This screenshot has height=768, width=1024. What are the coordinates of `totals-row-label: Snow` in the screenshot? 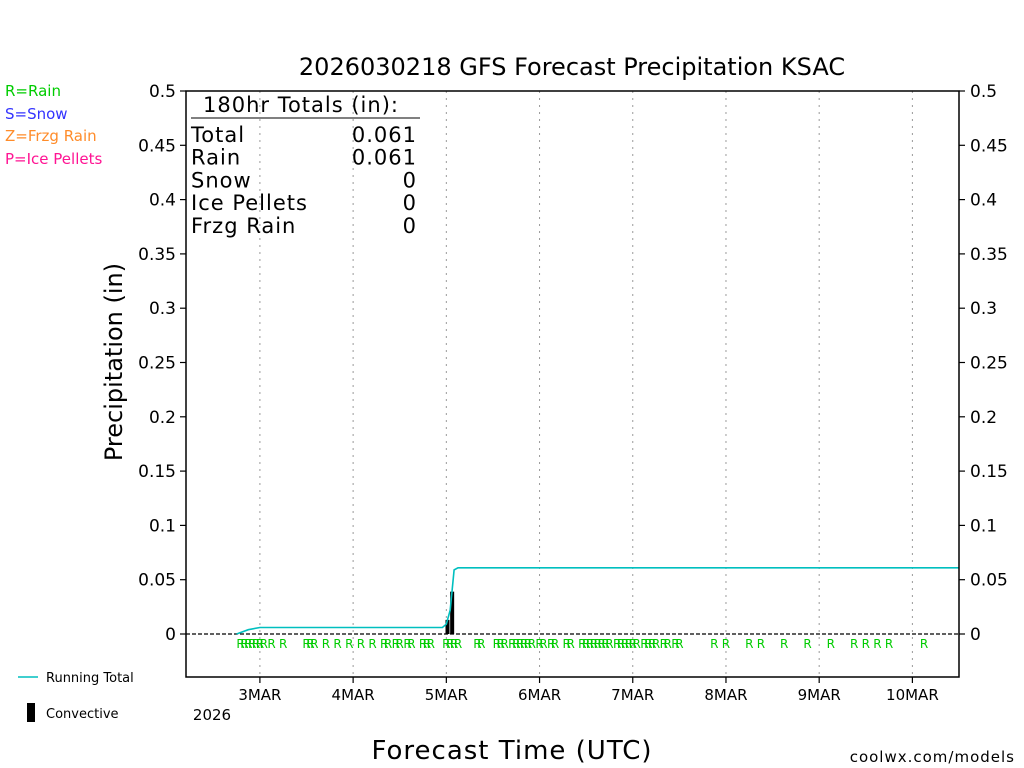 It's located at (221, 180).